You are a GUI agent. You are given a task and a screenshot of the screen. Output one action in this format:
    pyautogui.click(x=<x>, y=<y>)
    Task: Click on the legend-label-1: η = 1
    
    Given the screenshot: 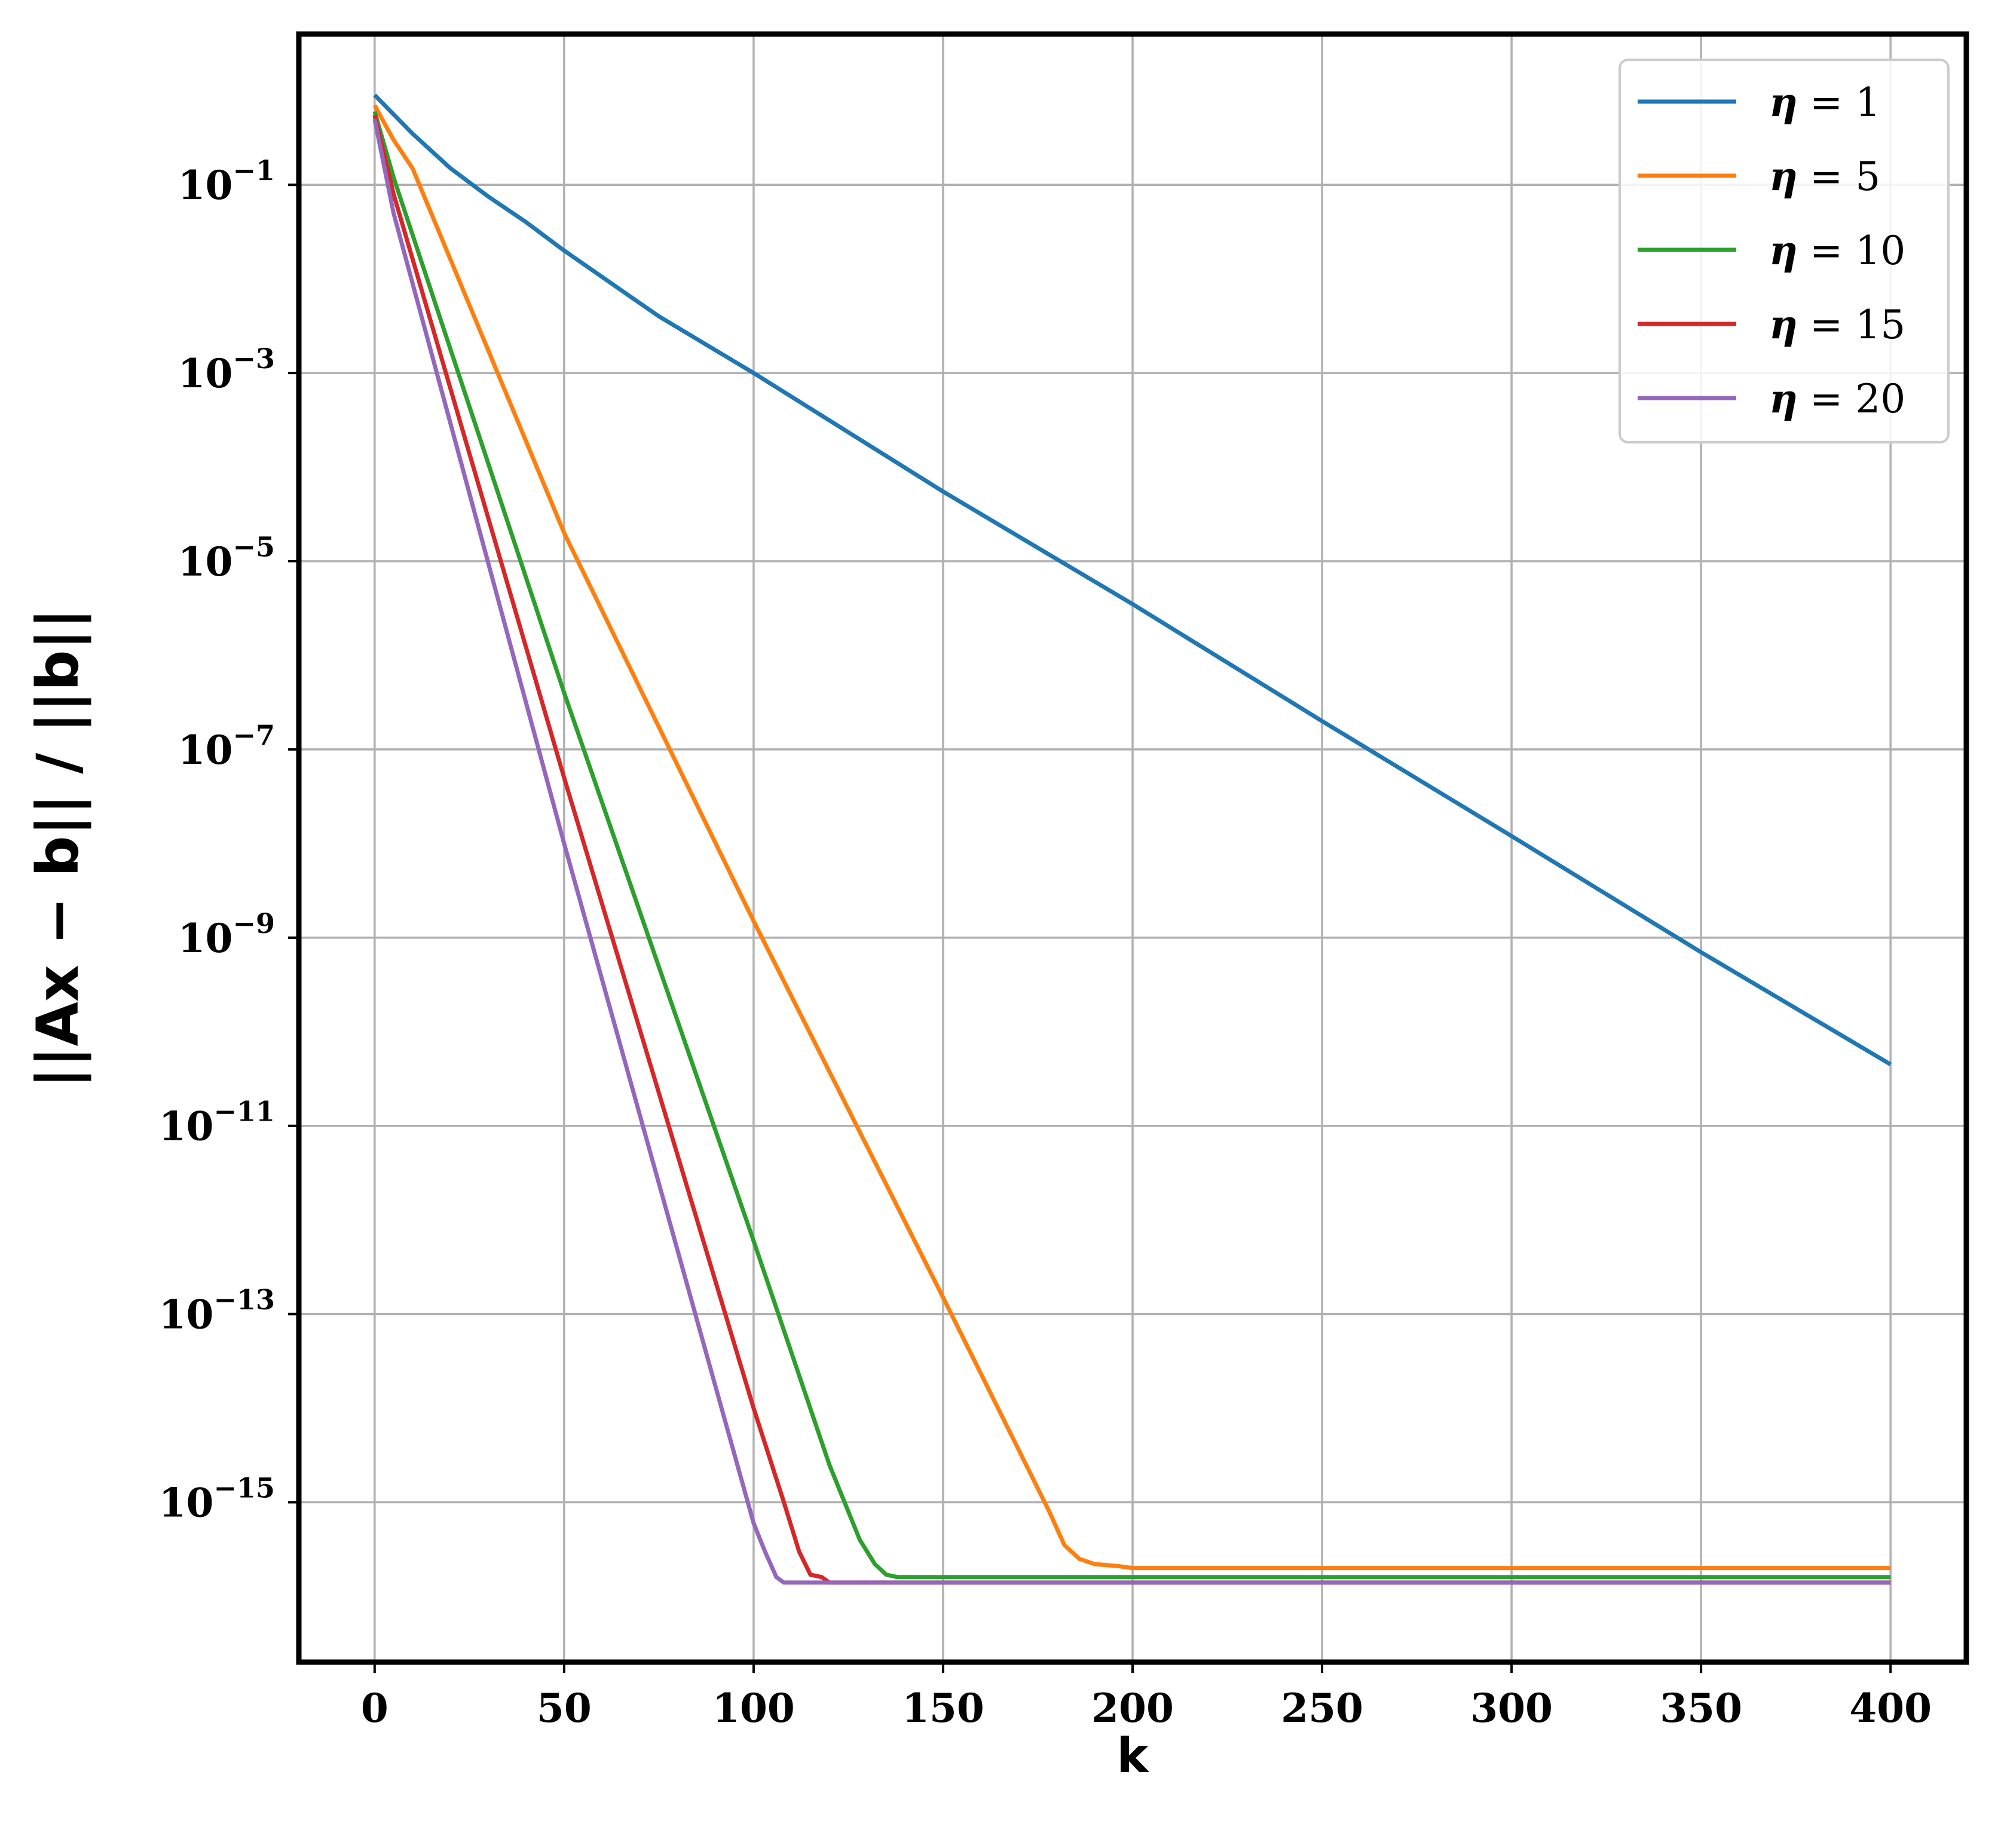 What is the action you would take?
    pyautogui.click(x=1824, y=102)
    